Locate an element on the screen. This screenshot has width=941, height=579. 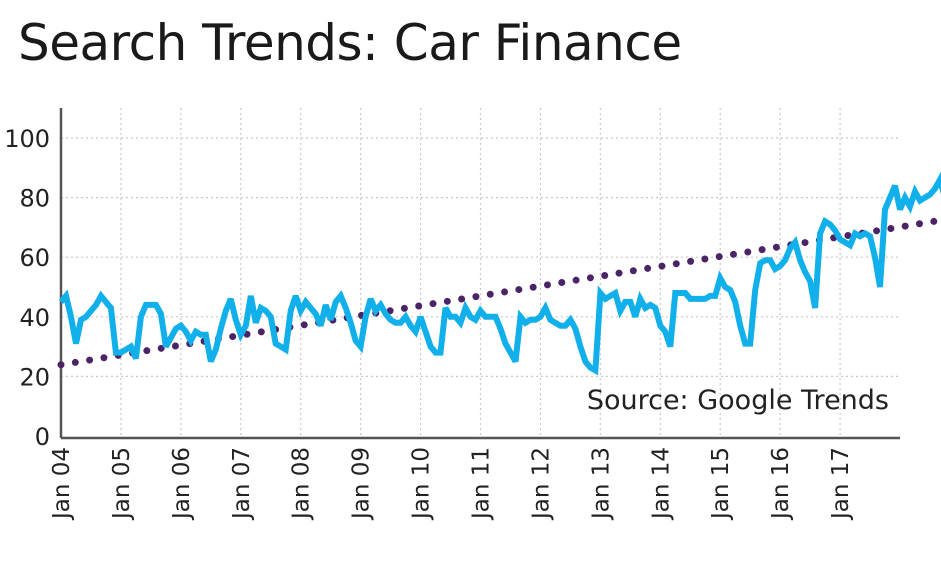
x-tick-label: Jan 15 is located at coordinates (721, 484).